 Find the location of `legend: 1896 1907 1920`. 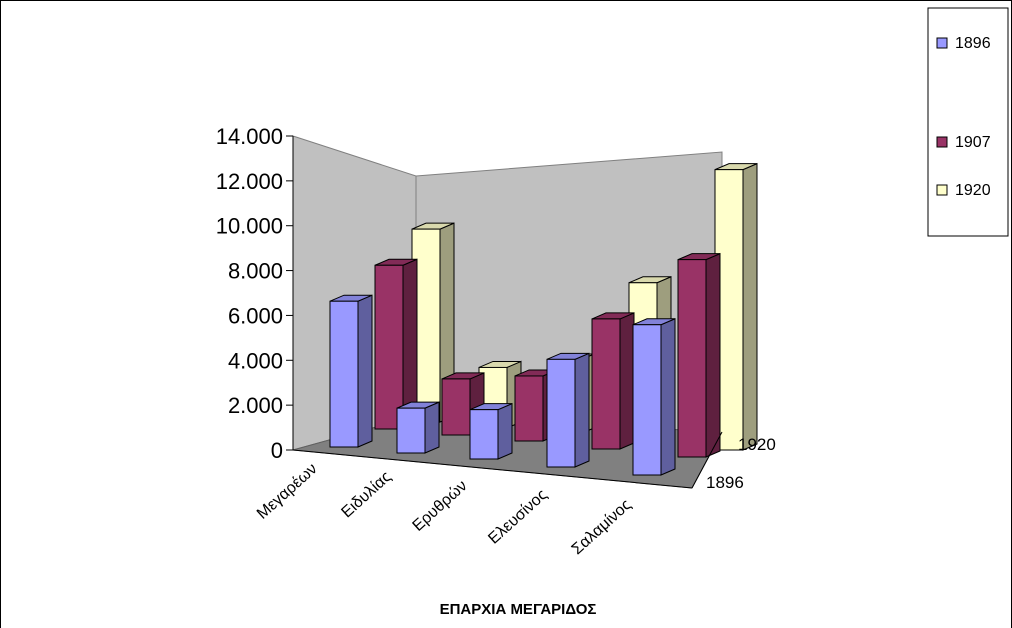

legend: 1896 1907 1920 is located at coordinates (968, 122).